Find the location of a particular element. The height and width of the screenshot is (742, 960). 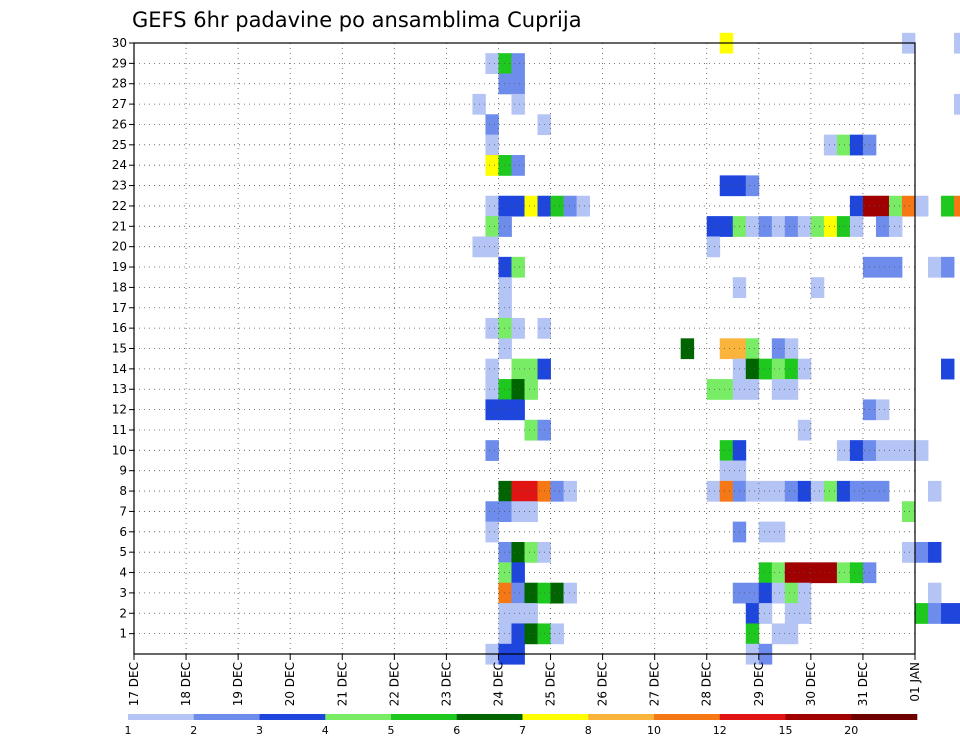

x-tick-label: 20 DEC is located at coordinates (290, 684).